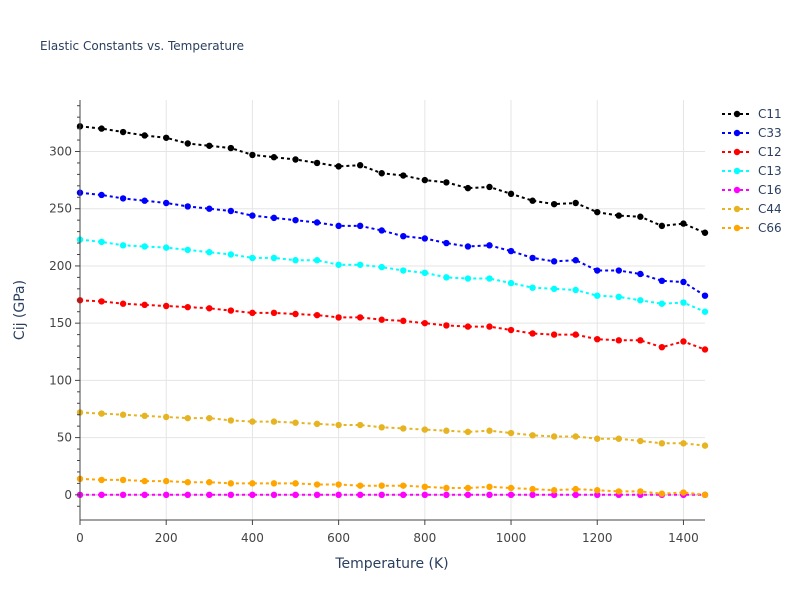 Image resolution: width=800 pixels, height=600 pixels. I want to click on legend-item-c44: C44, so click(752, 209).